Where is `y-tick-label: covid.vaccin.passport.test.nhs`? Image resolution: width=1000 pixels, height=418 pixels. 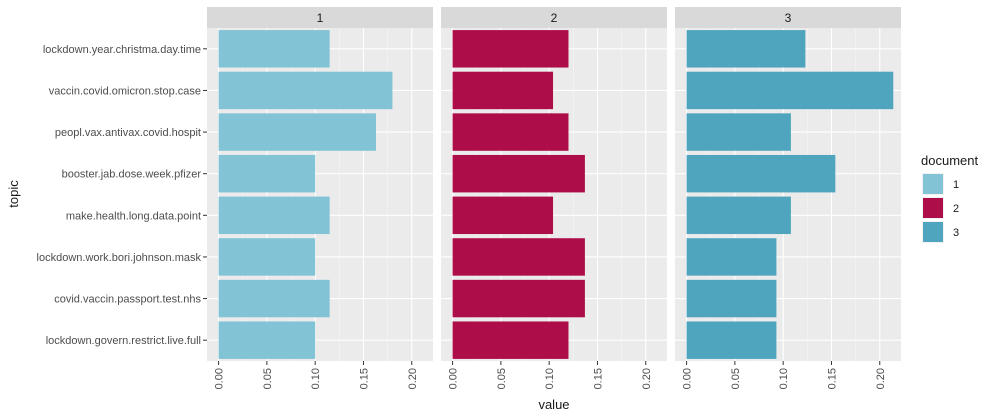
y-tick-label: covid.vaccin.passport.test.nhs is located at coordinates (127, 300).